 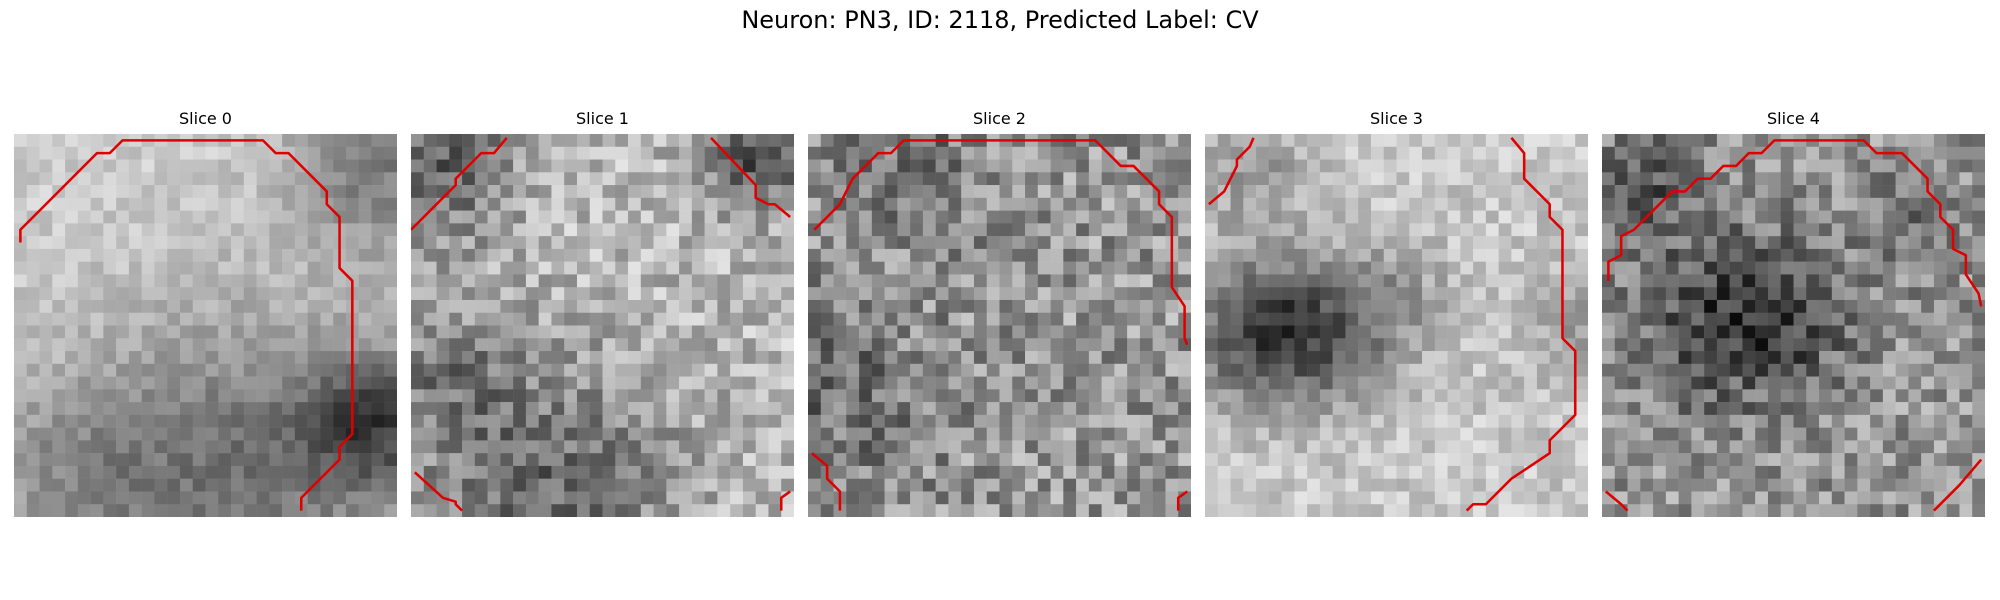 What do you see at coordinates (1793, 118) in the screenshot?
I see `slice-title-4: Slice 4` at bounding box center [1793, 118].